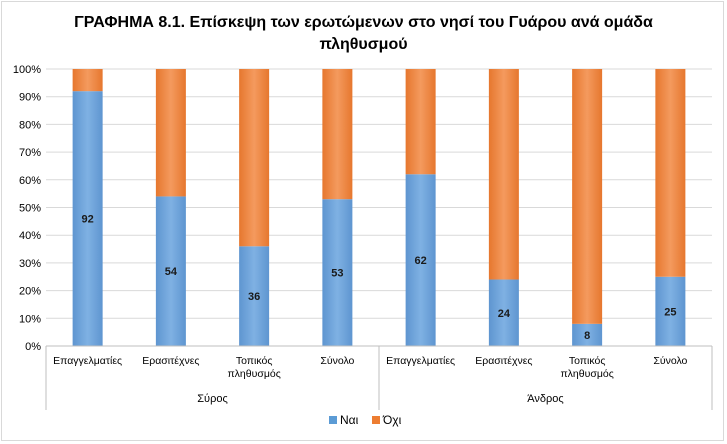  Describe the element at coordinates (30, 292) in the screenshot. I see `y-tick-label: 20%` at that location.